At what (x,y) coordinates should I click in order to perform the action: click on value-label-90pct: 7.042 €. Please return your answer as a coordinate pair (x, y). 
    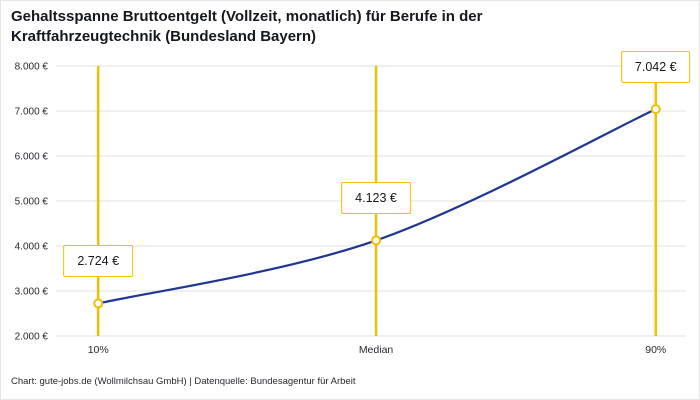
    Looking at the image, I should click on (655, 67).